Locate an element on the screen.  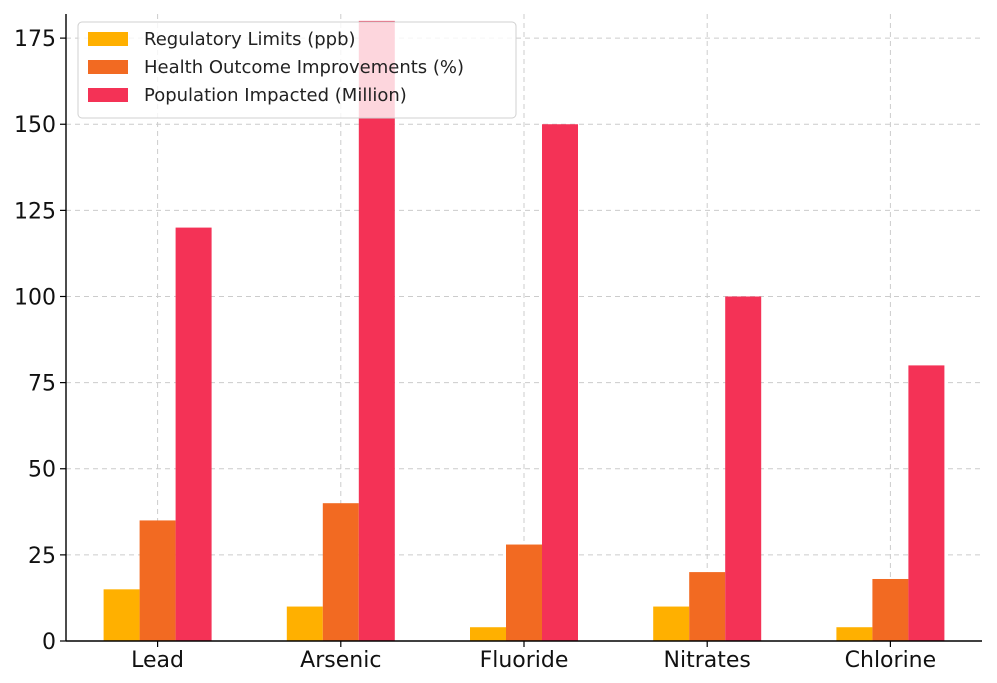
bar-nitrates-population-impacted-million is located at coordinates (743, 468).